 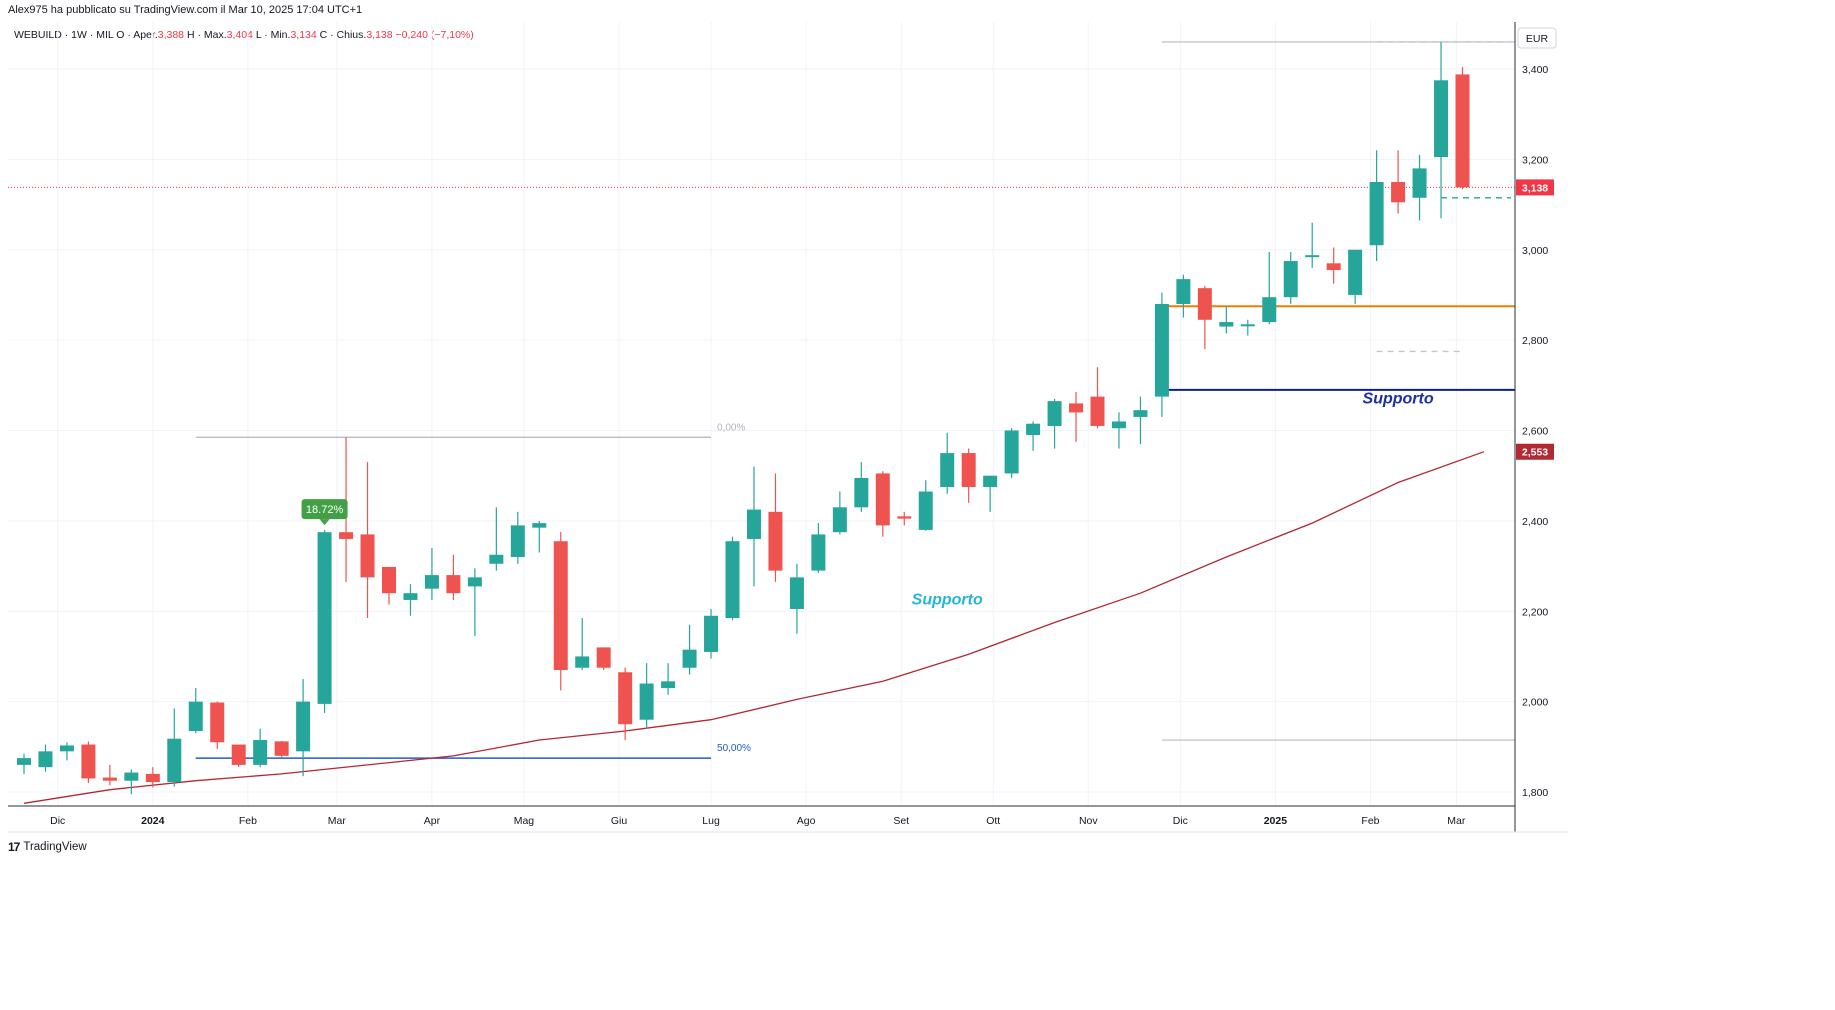 I want to click on symbol-name: WEBUILD · 1W · MIL, so click(x=64, y=35).